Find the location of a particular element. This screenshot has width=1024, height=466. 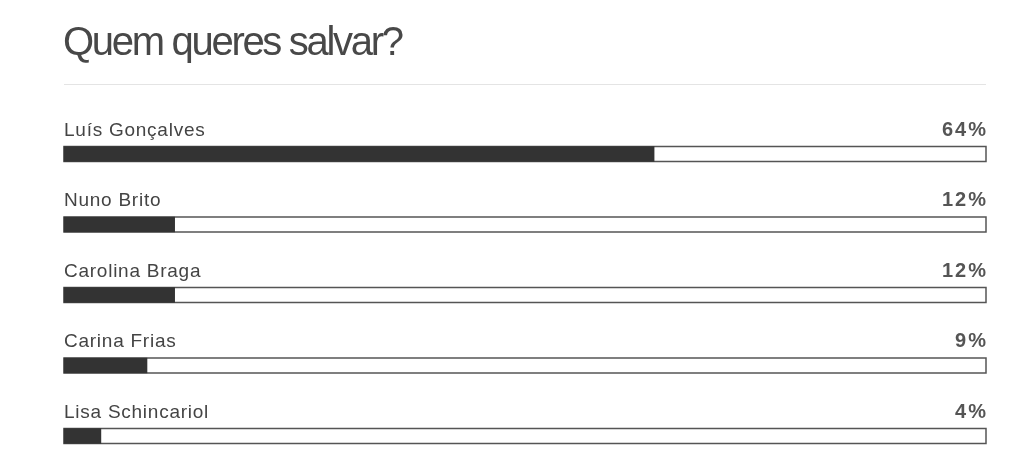

data-label: 9% is located at coordinates (971, 340).